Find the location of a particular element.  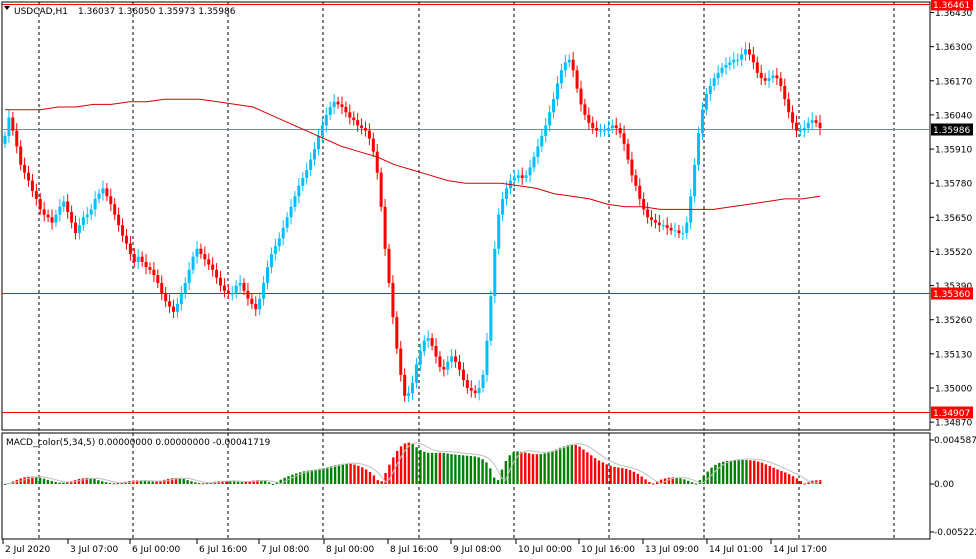

price-tick-label: 1.36170 is located at coordinates (953, 82).